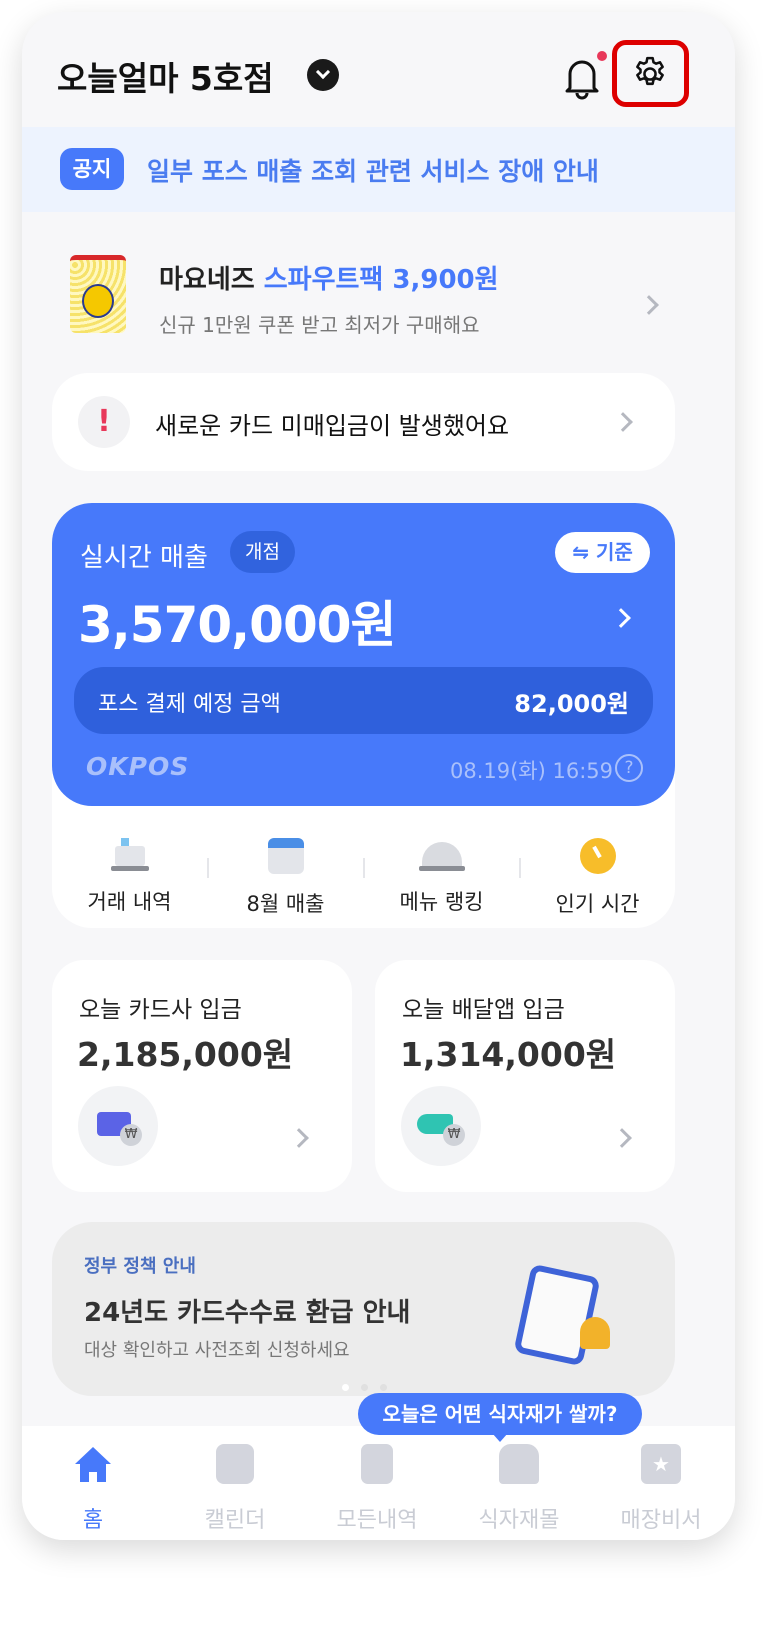  I want to click on scooter-won-icon: ₩, so click(441, 1126).